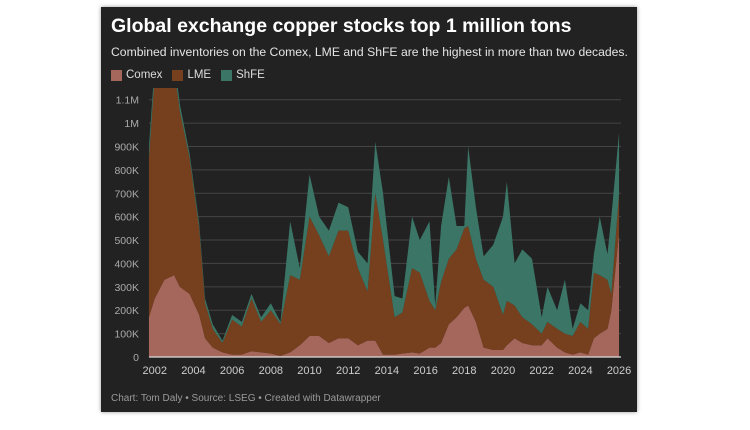  I want to click on legend-item-lme: LME, so click(191, 75).